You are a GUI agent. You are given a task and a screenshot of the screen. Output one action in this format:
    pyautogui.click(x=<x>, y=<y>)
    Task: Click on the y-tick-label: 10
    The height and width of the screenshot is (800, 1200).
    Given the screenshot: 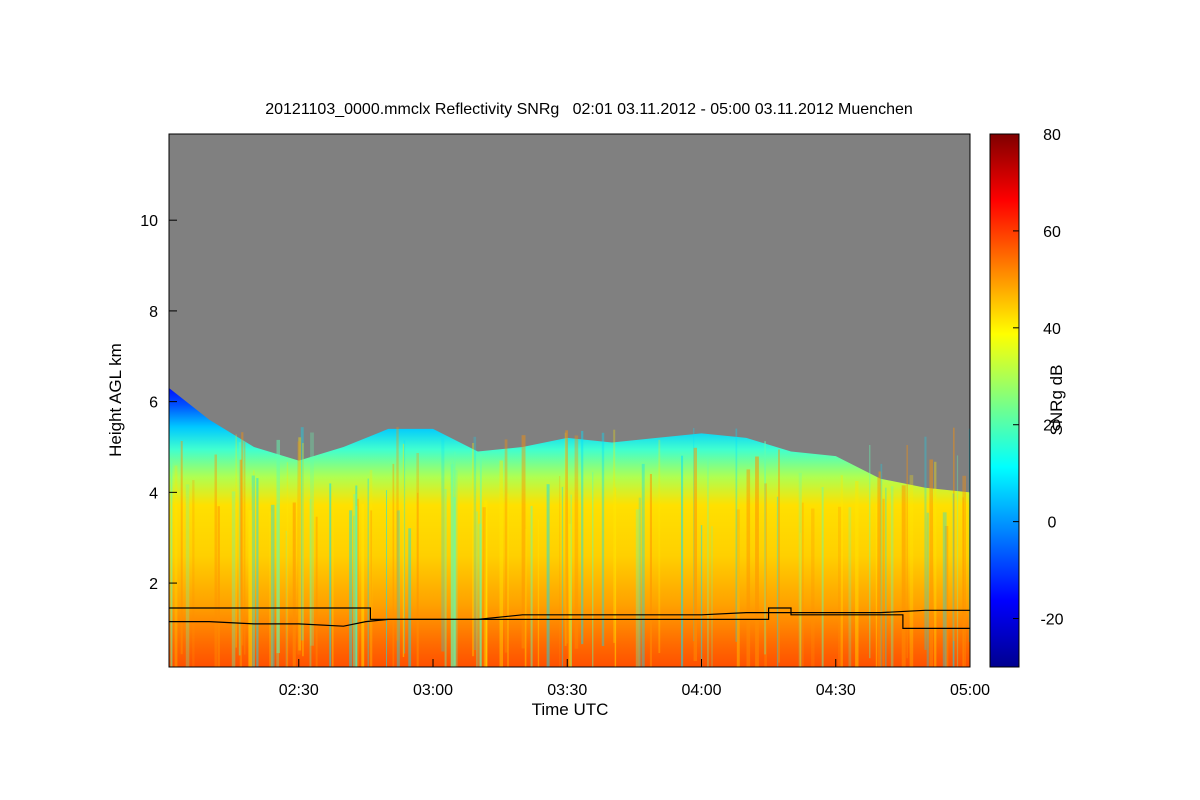 What is the action you would take?
    pyautogui.click(x=149, y=221)
    